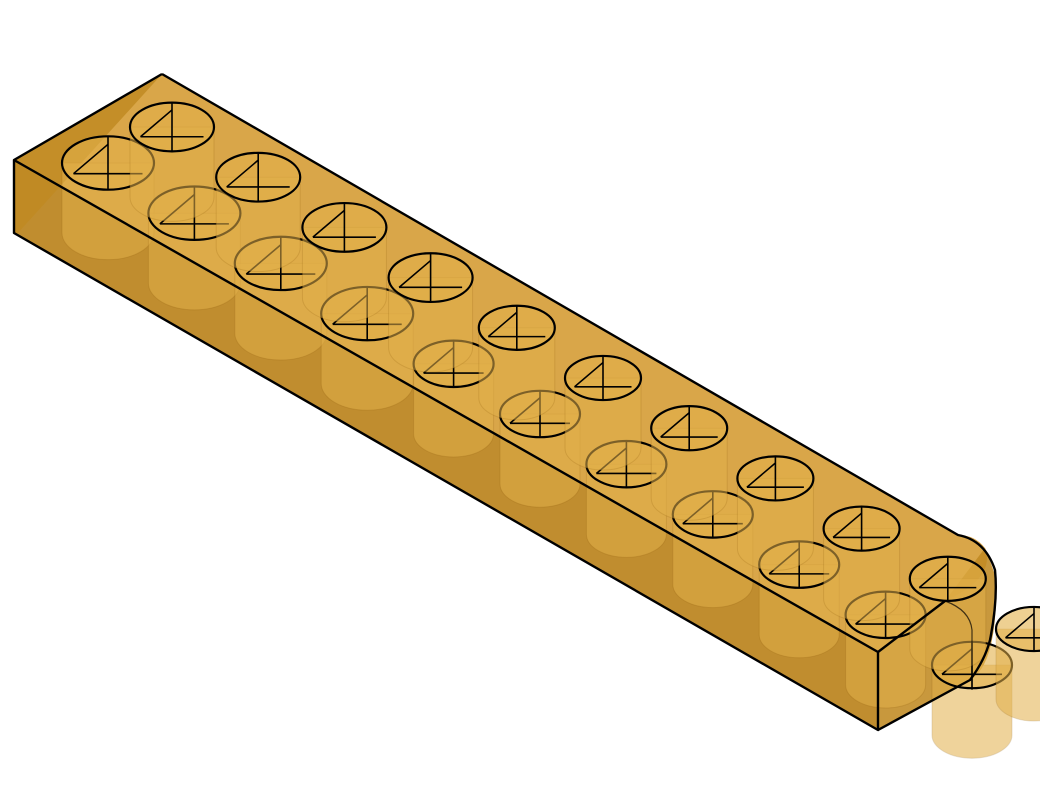 The height and width of the screenshot is (807, 1040). I want to click on outline-round-seam, so click(958, 645).